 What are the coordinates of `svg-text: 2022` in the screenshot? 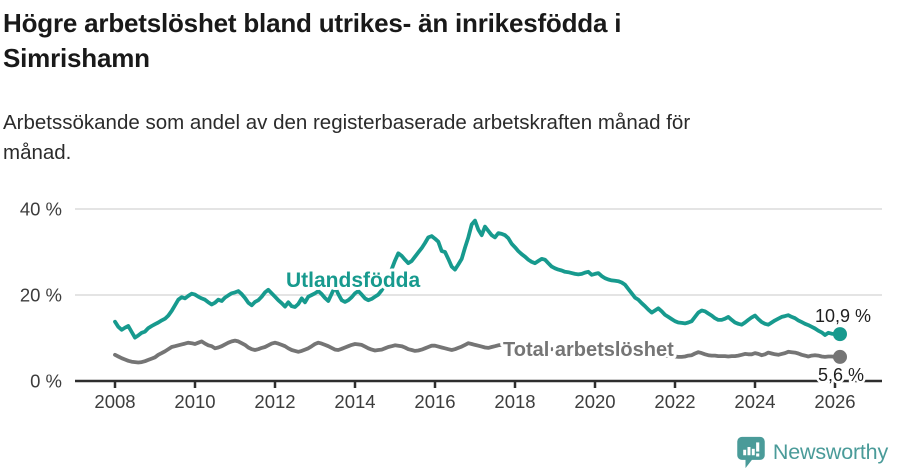 It's located at (674, 401).